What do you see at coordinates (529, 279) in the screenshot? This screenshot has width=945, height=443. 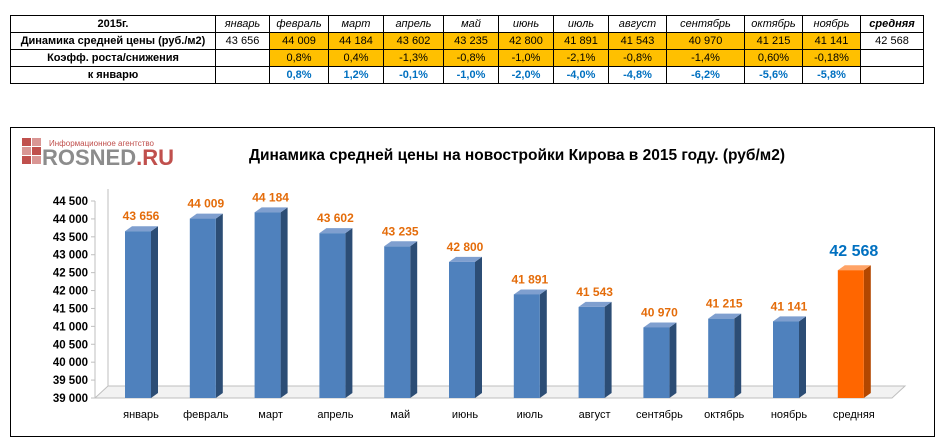 I see `bar-value-label: 41 891` at bounding box center [529, 279].